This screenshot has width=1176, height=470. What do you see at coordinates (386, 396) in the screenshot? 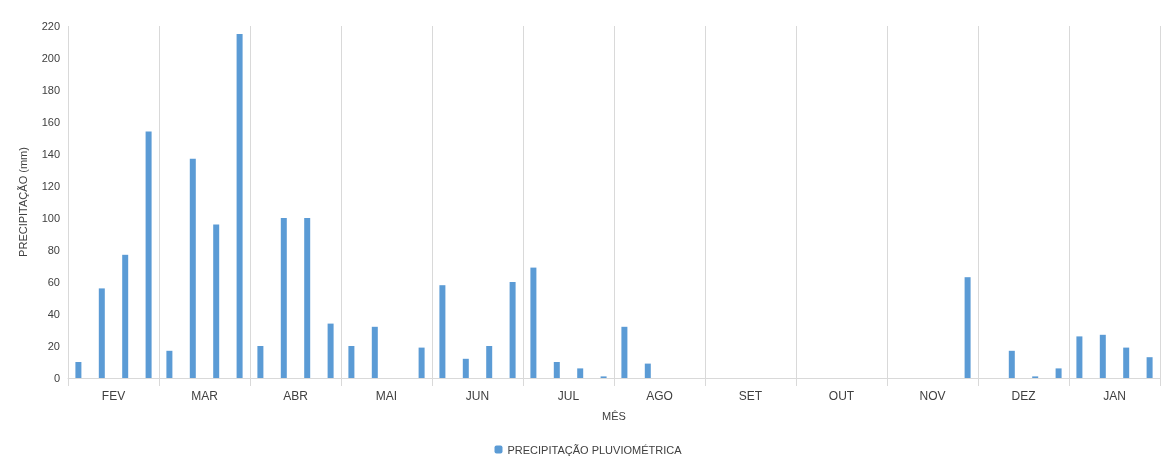
I see `x-tick-label: MAI` at bounding box center [386, 396].